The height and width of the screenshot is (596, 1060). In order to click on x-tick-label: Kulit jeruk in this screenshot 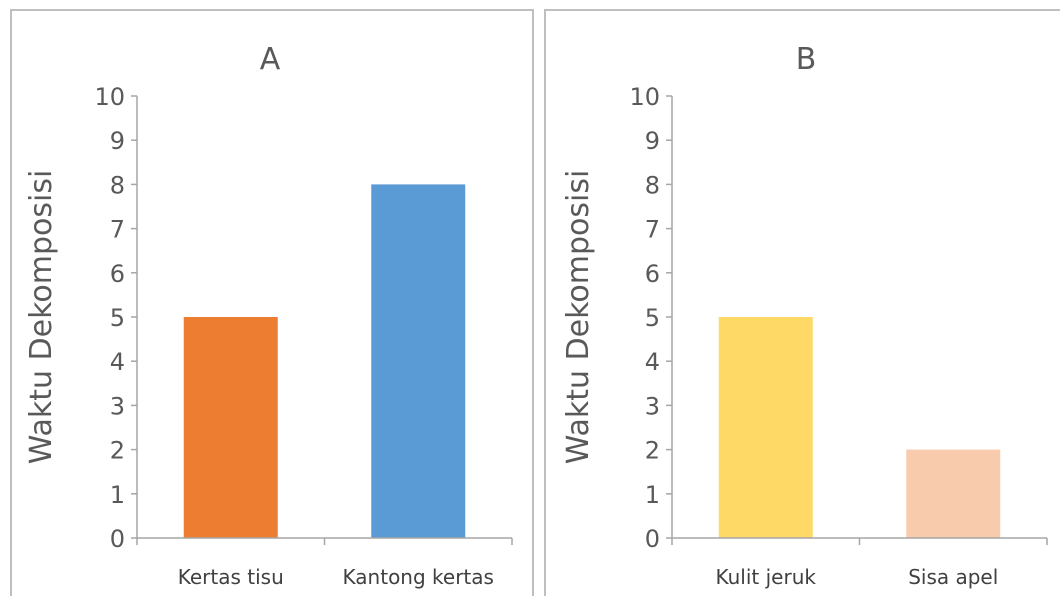, I will do `click(766, 577)`.